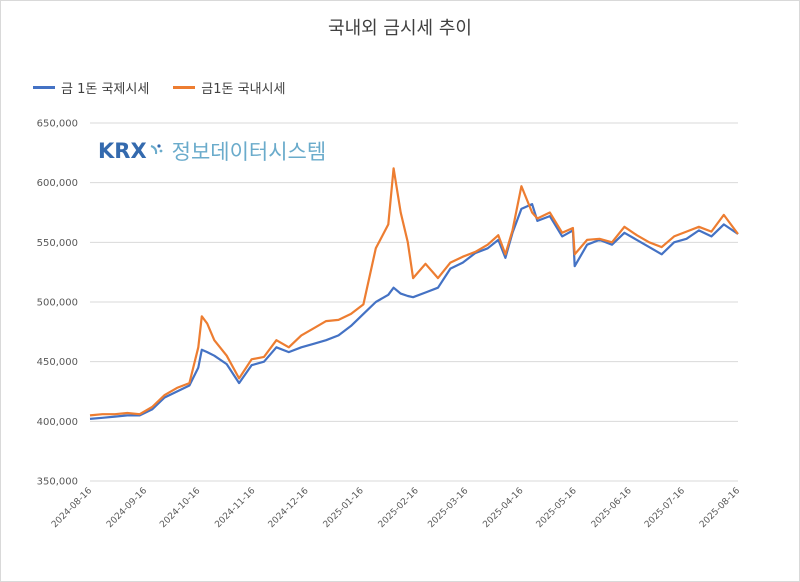 This screenshot has height=582, width=800. I want to click on legend-item-domestic: 금1돈 국내시세, so click(229, 87).